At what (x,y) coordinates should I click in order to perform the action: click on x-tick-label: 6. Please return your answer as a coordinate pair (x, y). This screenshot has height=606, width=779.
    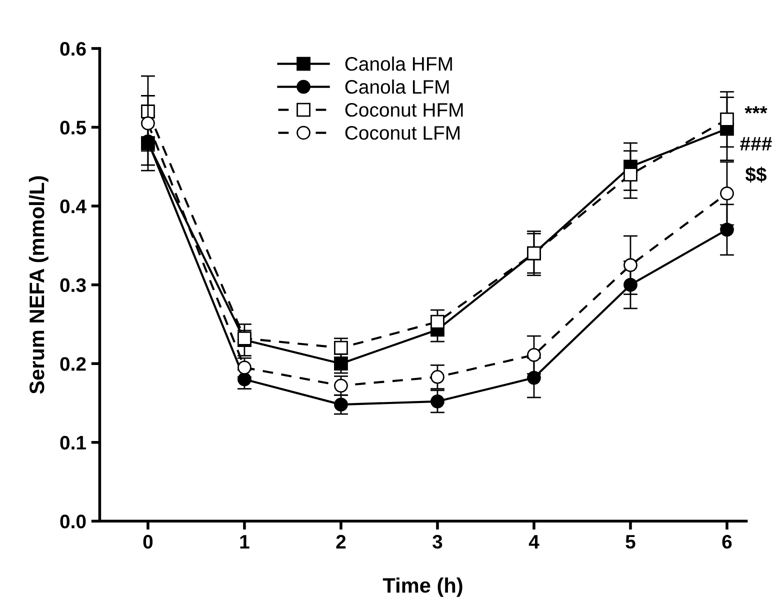
    Looking at the image, I should click on (727, 541).